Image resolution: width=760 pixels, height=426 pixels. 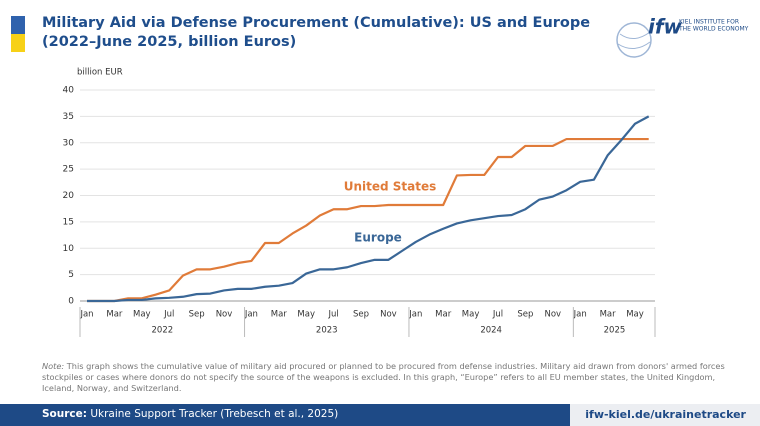 I want to click on logo-word: ifw, so click(x=665, y=27).